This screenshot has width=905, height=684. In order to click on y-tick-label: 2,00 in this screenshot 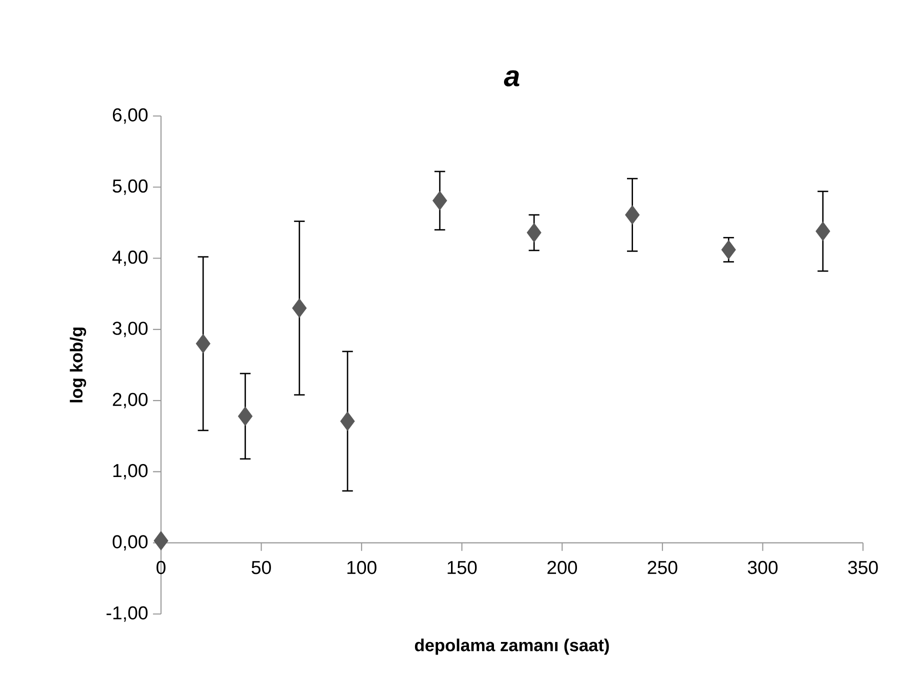, I will do `click(130, 400)`.